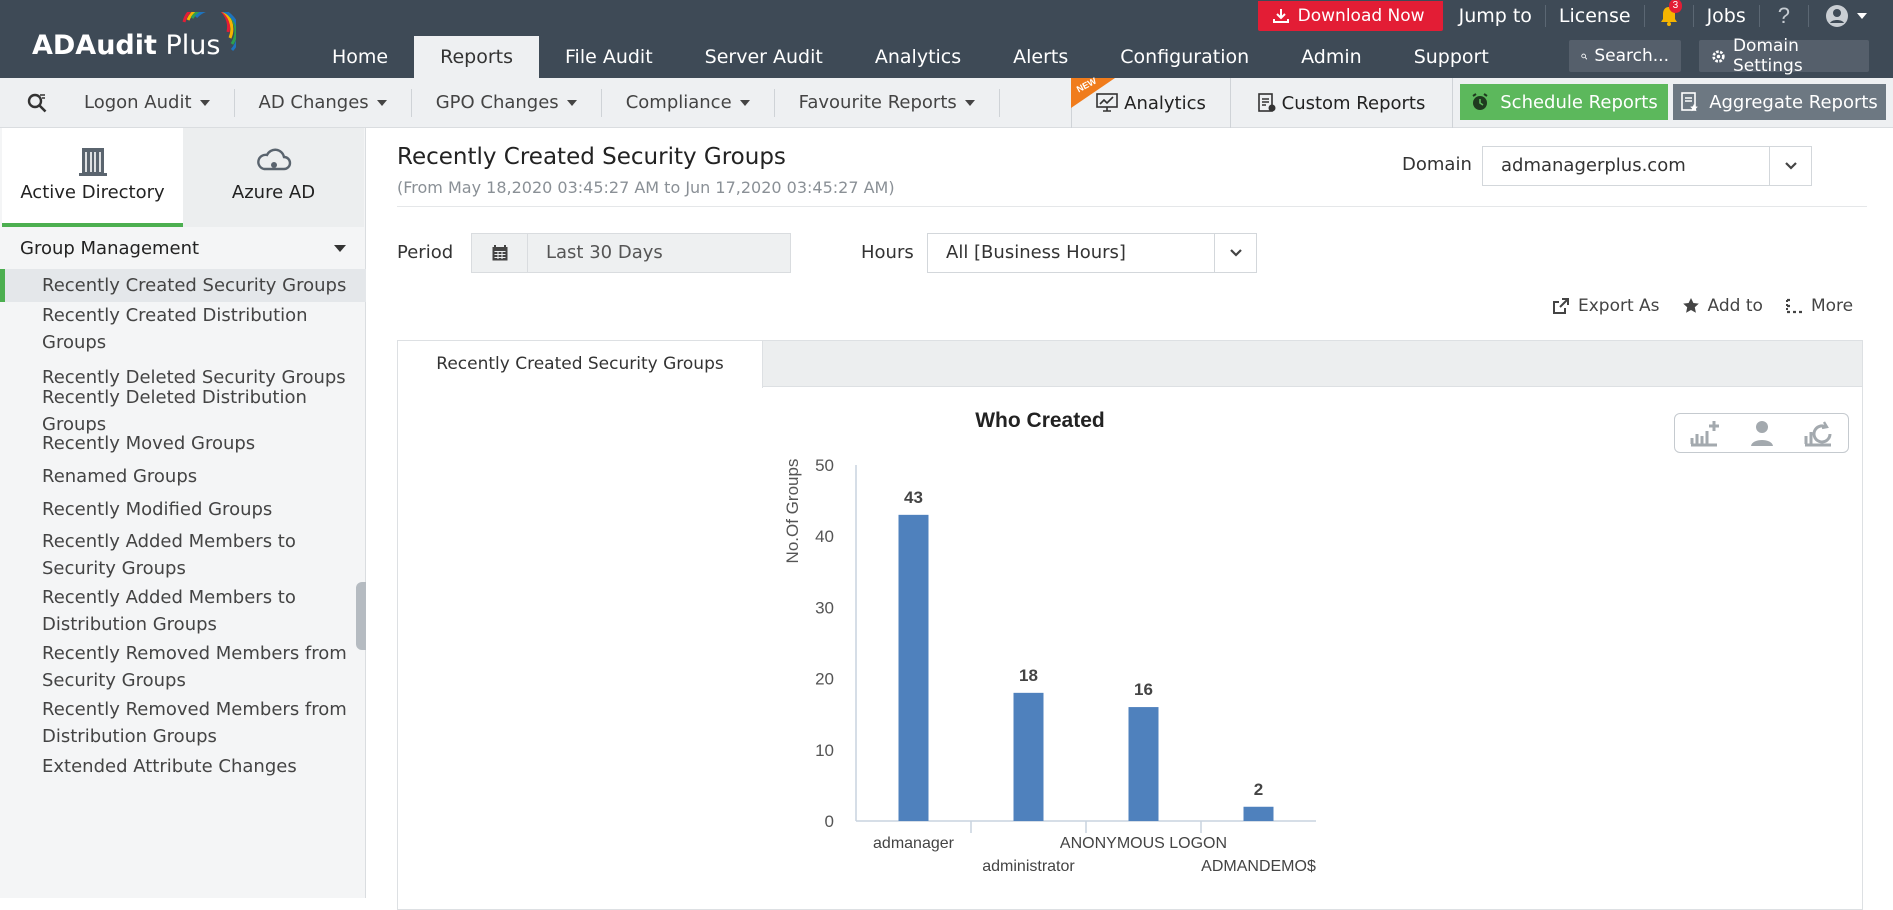  I want to click on hours-dropdown-arrow, so click(1235, 253).